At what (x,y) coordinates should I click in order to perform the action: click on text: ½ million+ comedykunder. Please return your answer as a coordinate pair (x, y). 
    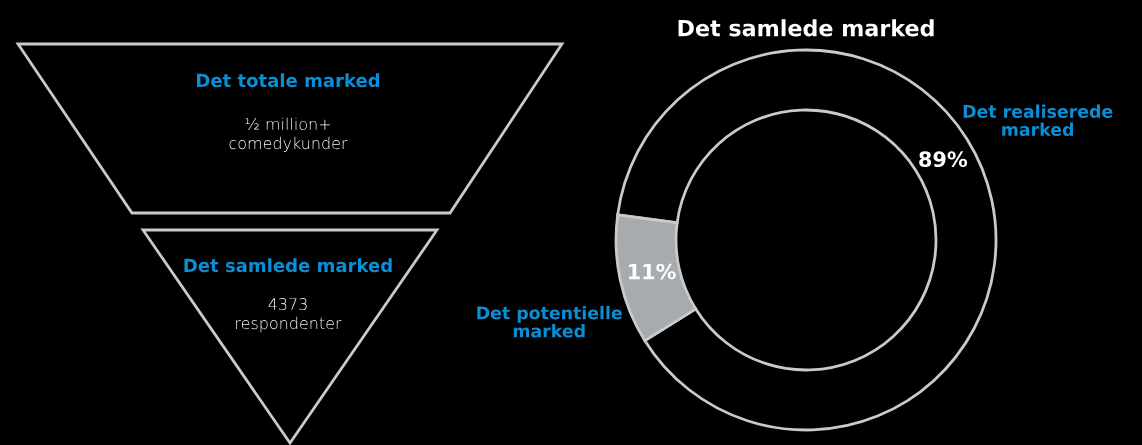
    Looking at the image, I should click on (288, 134).